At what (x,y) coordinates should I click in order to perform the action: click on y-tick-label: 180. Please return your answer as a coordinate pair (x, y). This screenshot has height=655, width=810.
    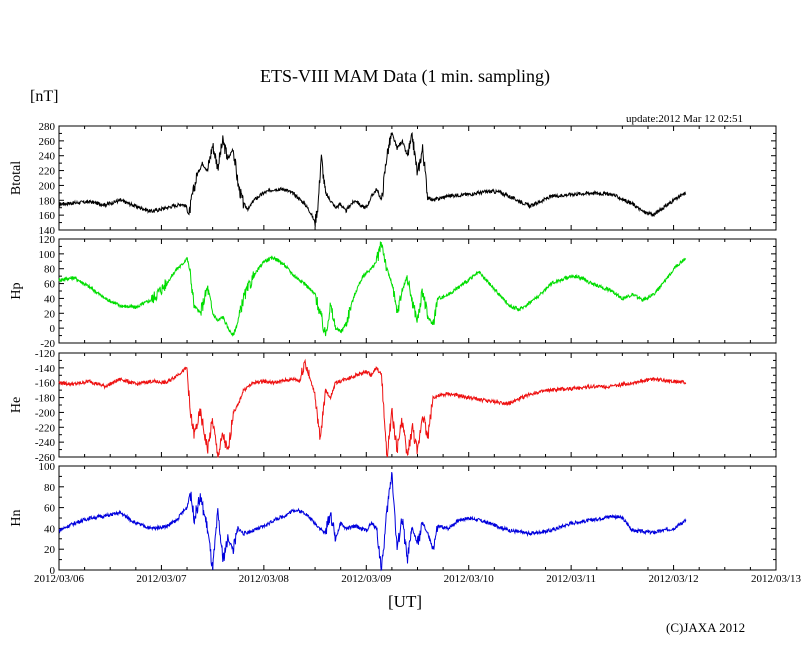
    Looking at the image, I should click on (47, 201).